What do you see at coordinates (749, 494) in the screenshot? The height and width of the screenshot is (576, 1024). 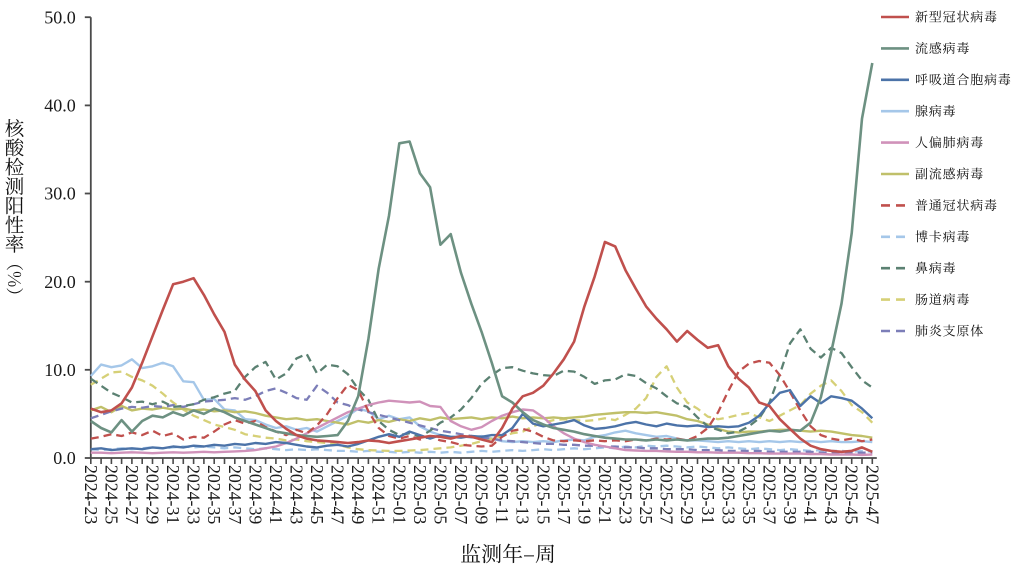 I see `svg-text: 2025-35` at bounding box center [749, 494].